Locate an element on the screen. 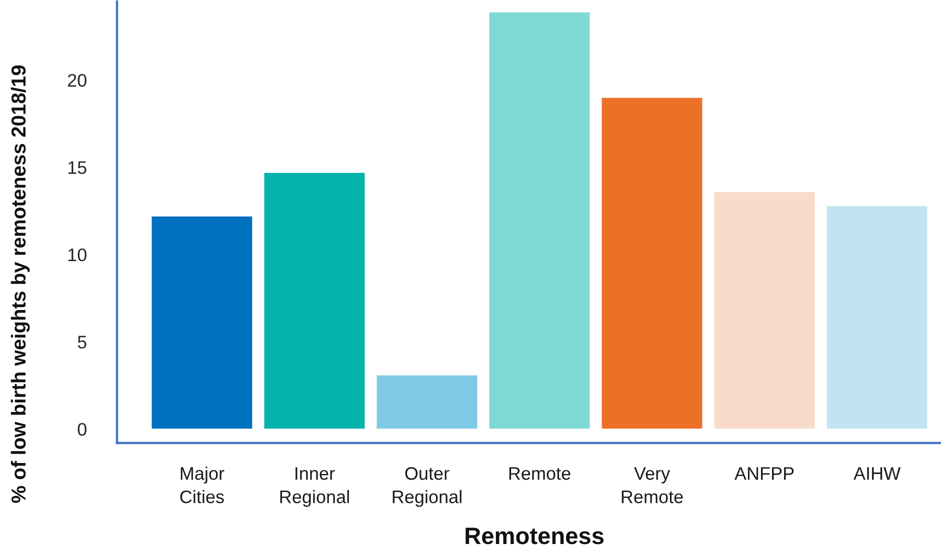 Image resolution: width=941 pixels, height=554 pixels. x-axis-title: Remoteness is located at coordinates (535, 536).